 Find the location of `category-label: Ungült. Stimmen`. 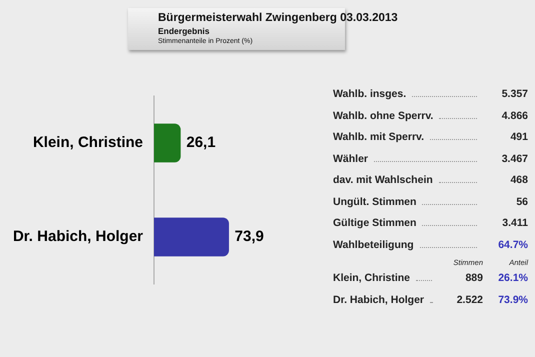

category-label: Ungült. Stimmen is located at coordinates (374, 202).